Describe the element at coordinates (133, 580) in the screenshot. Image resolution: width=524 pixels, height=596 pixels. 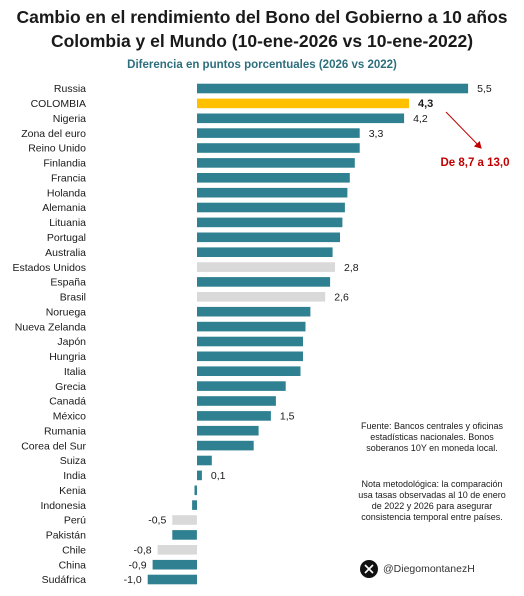
I see `data-label: -1,0` at that location.